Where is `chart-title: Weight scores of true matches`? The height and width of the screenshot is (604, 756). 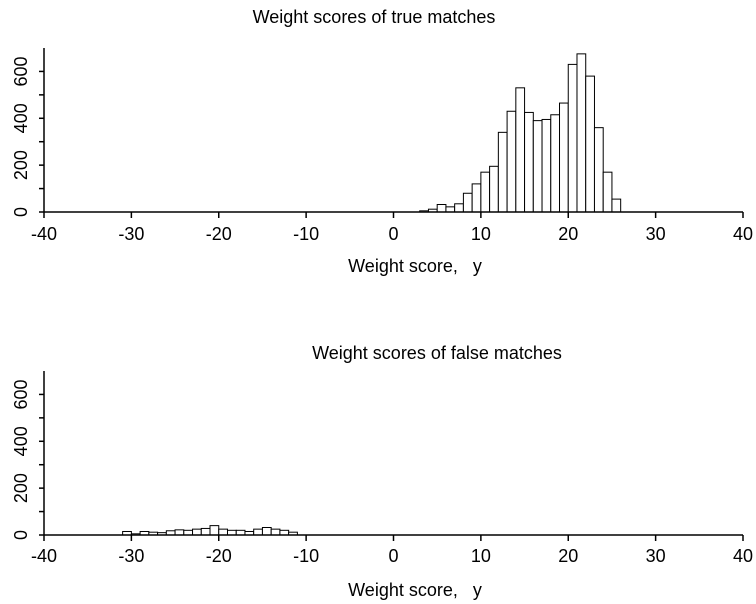 chart-title: Weight scores of true matches is located at coordinates (374, 17).